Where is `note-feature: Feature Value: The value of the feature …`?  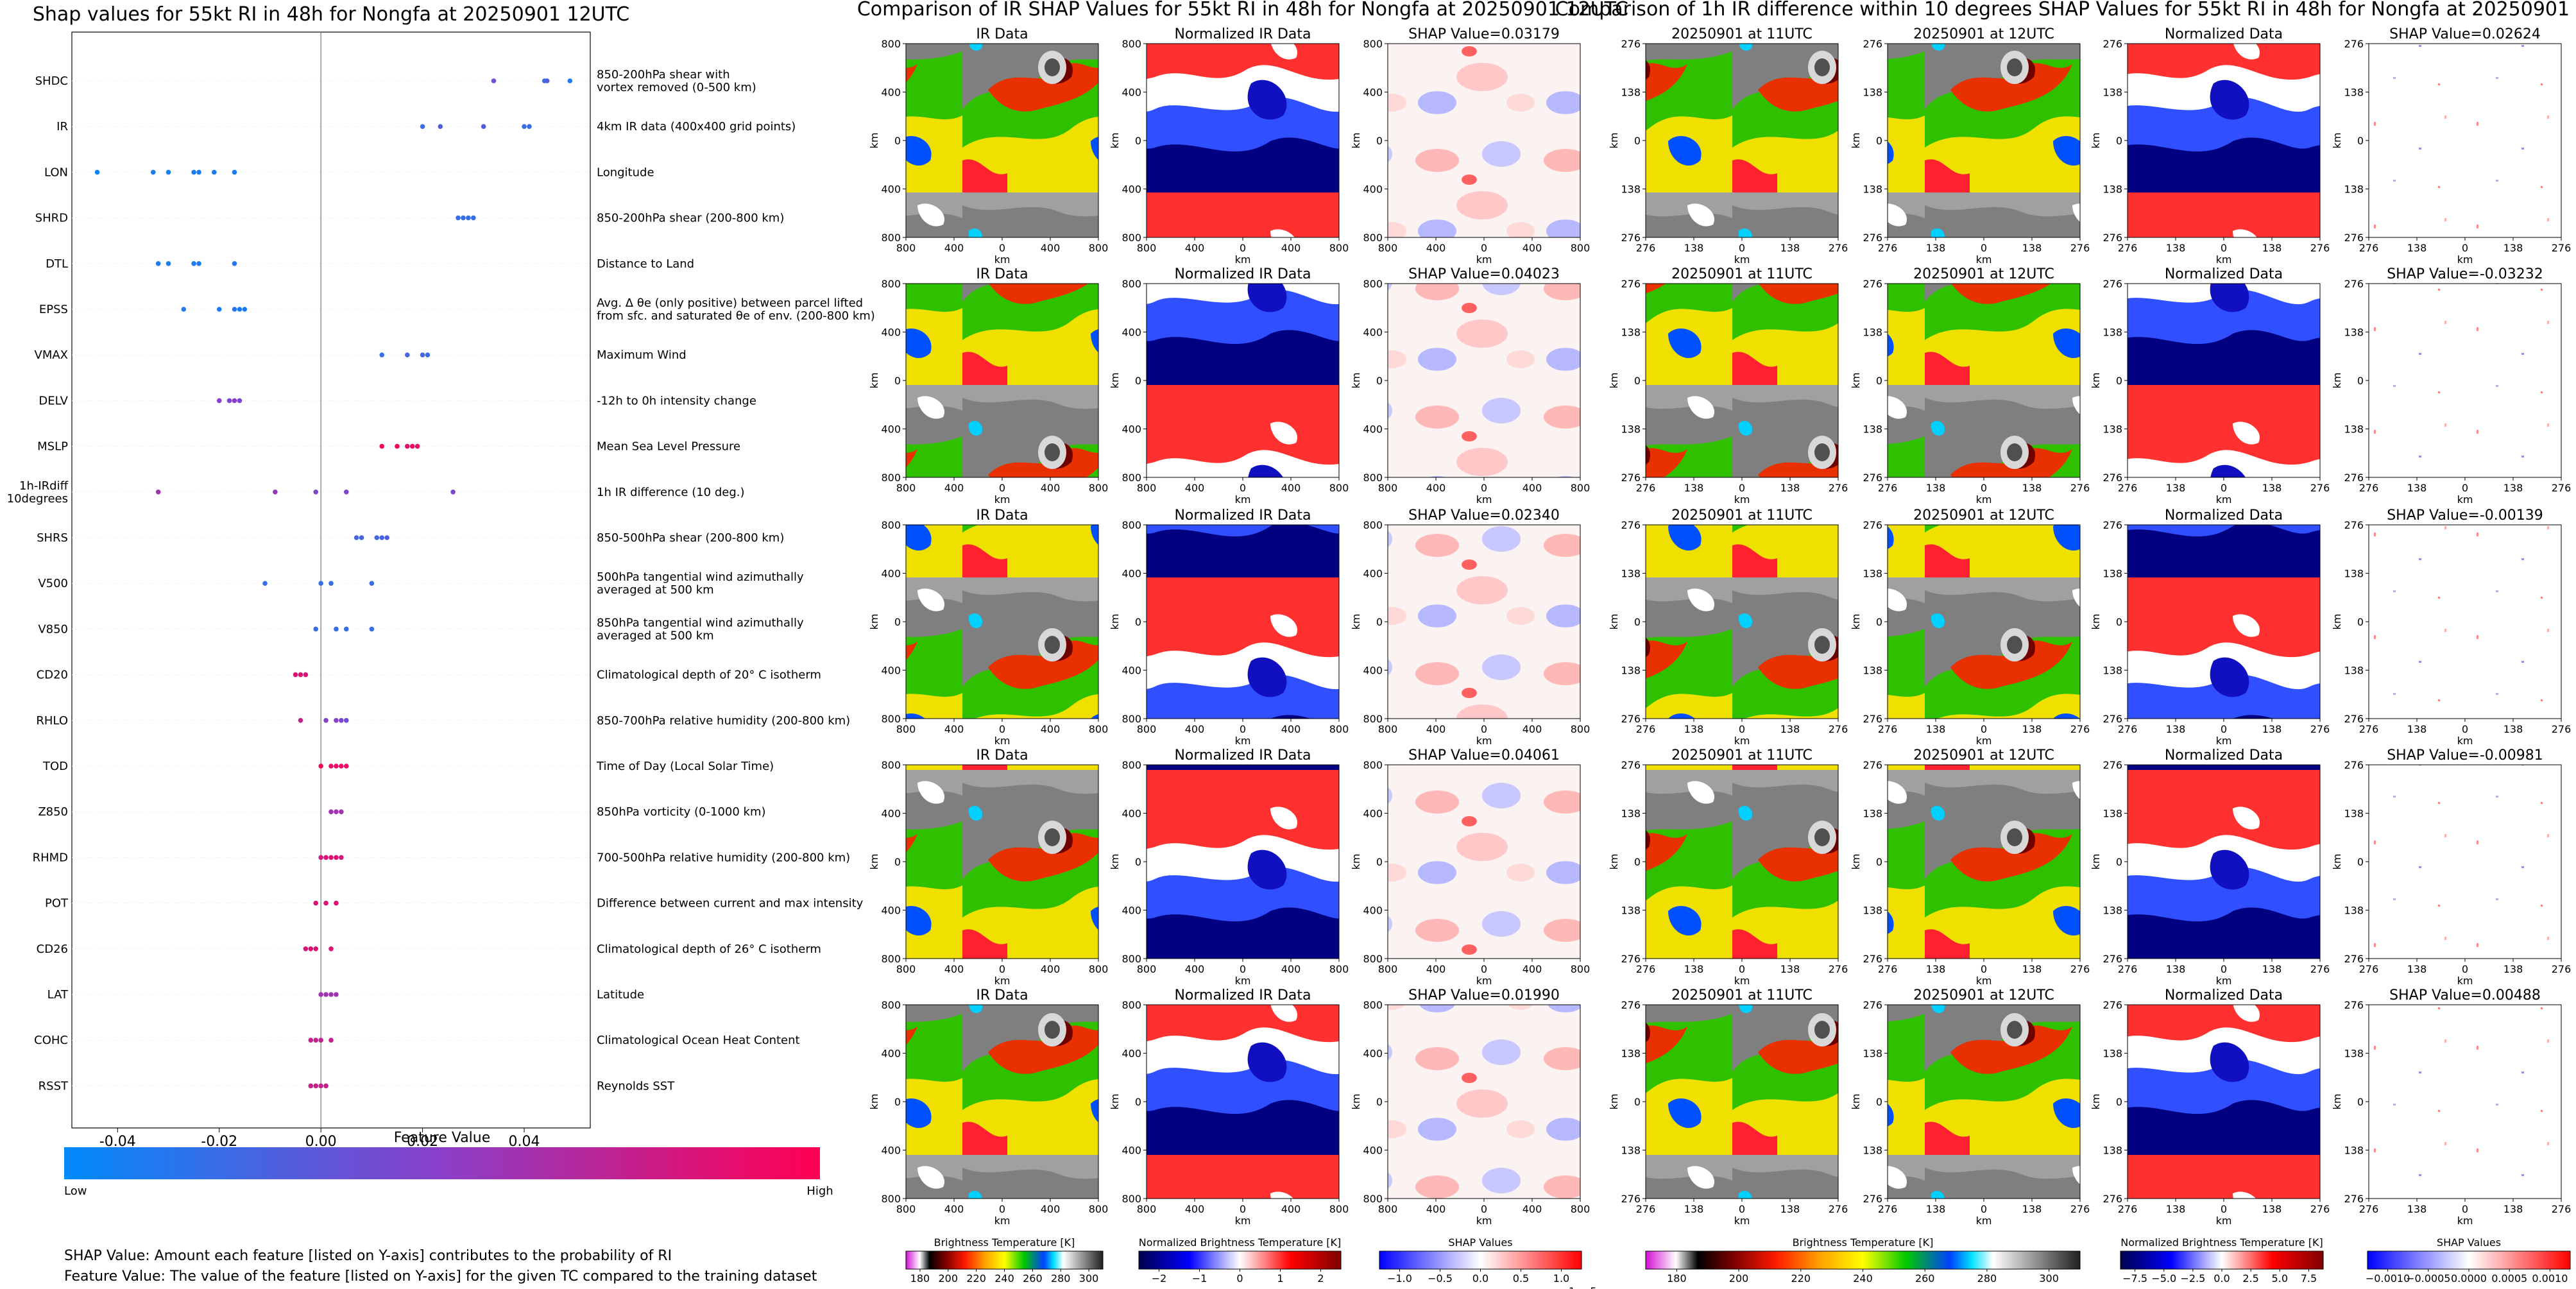
note-feature: Feature Value: The value of the feature … is located at coordinates (440, 1276).